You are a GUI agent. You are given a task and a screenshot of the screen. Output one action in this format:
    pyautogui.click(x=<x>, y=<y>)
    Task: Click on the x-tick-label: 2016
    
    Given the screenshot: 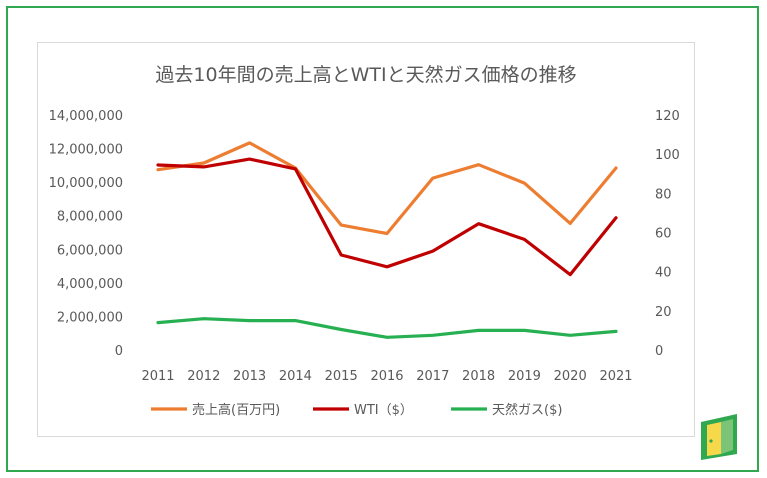 What is the action you would take?
    pyautogui.click(x=386, y=376)
    